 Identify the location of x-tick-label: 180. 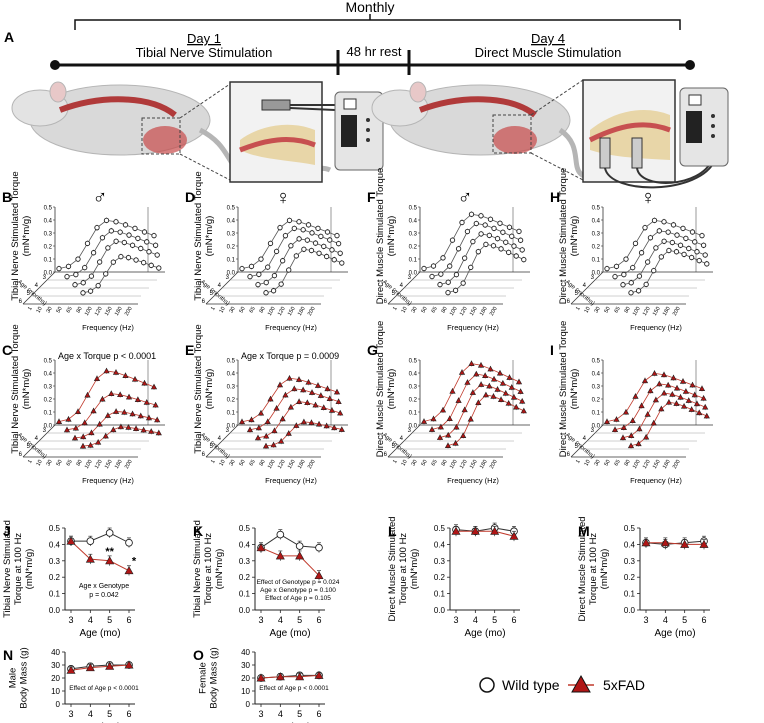
(302, 464).